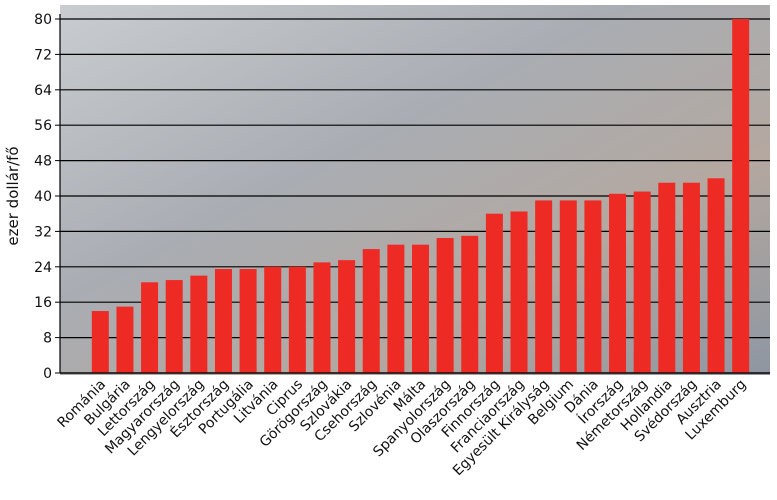 The width and height of the screenshot is (777, 500). What do you see at coordinates (43, 303) in the screenshot?
I see `y-tick-label: 16` at bounding box center [43, 303].